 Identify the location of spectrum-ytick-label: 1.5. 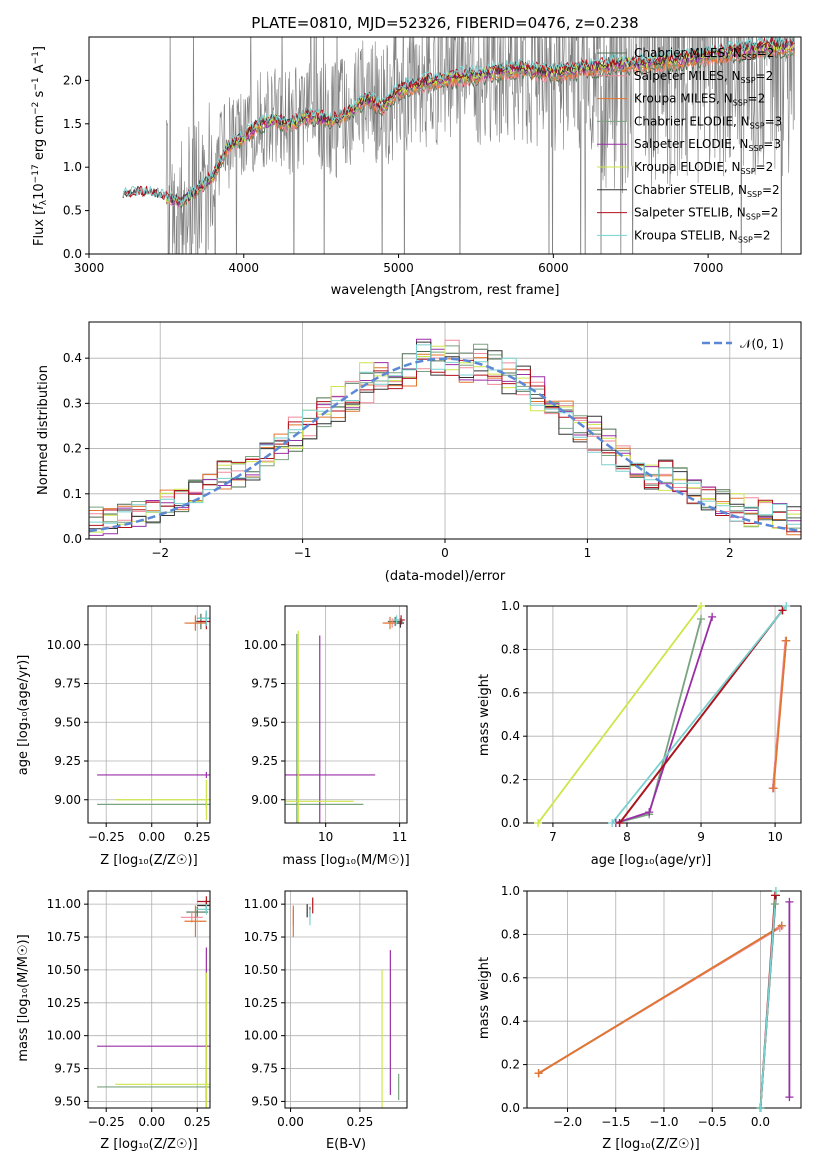
(72, 124).